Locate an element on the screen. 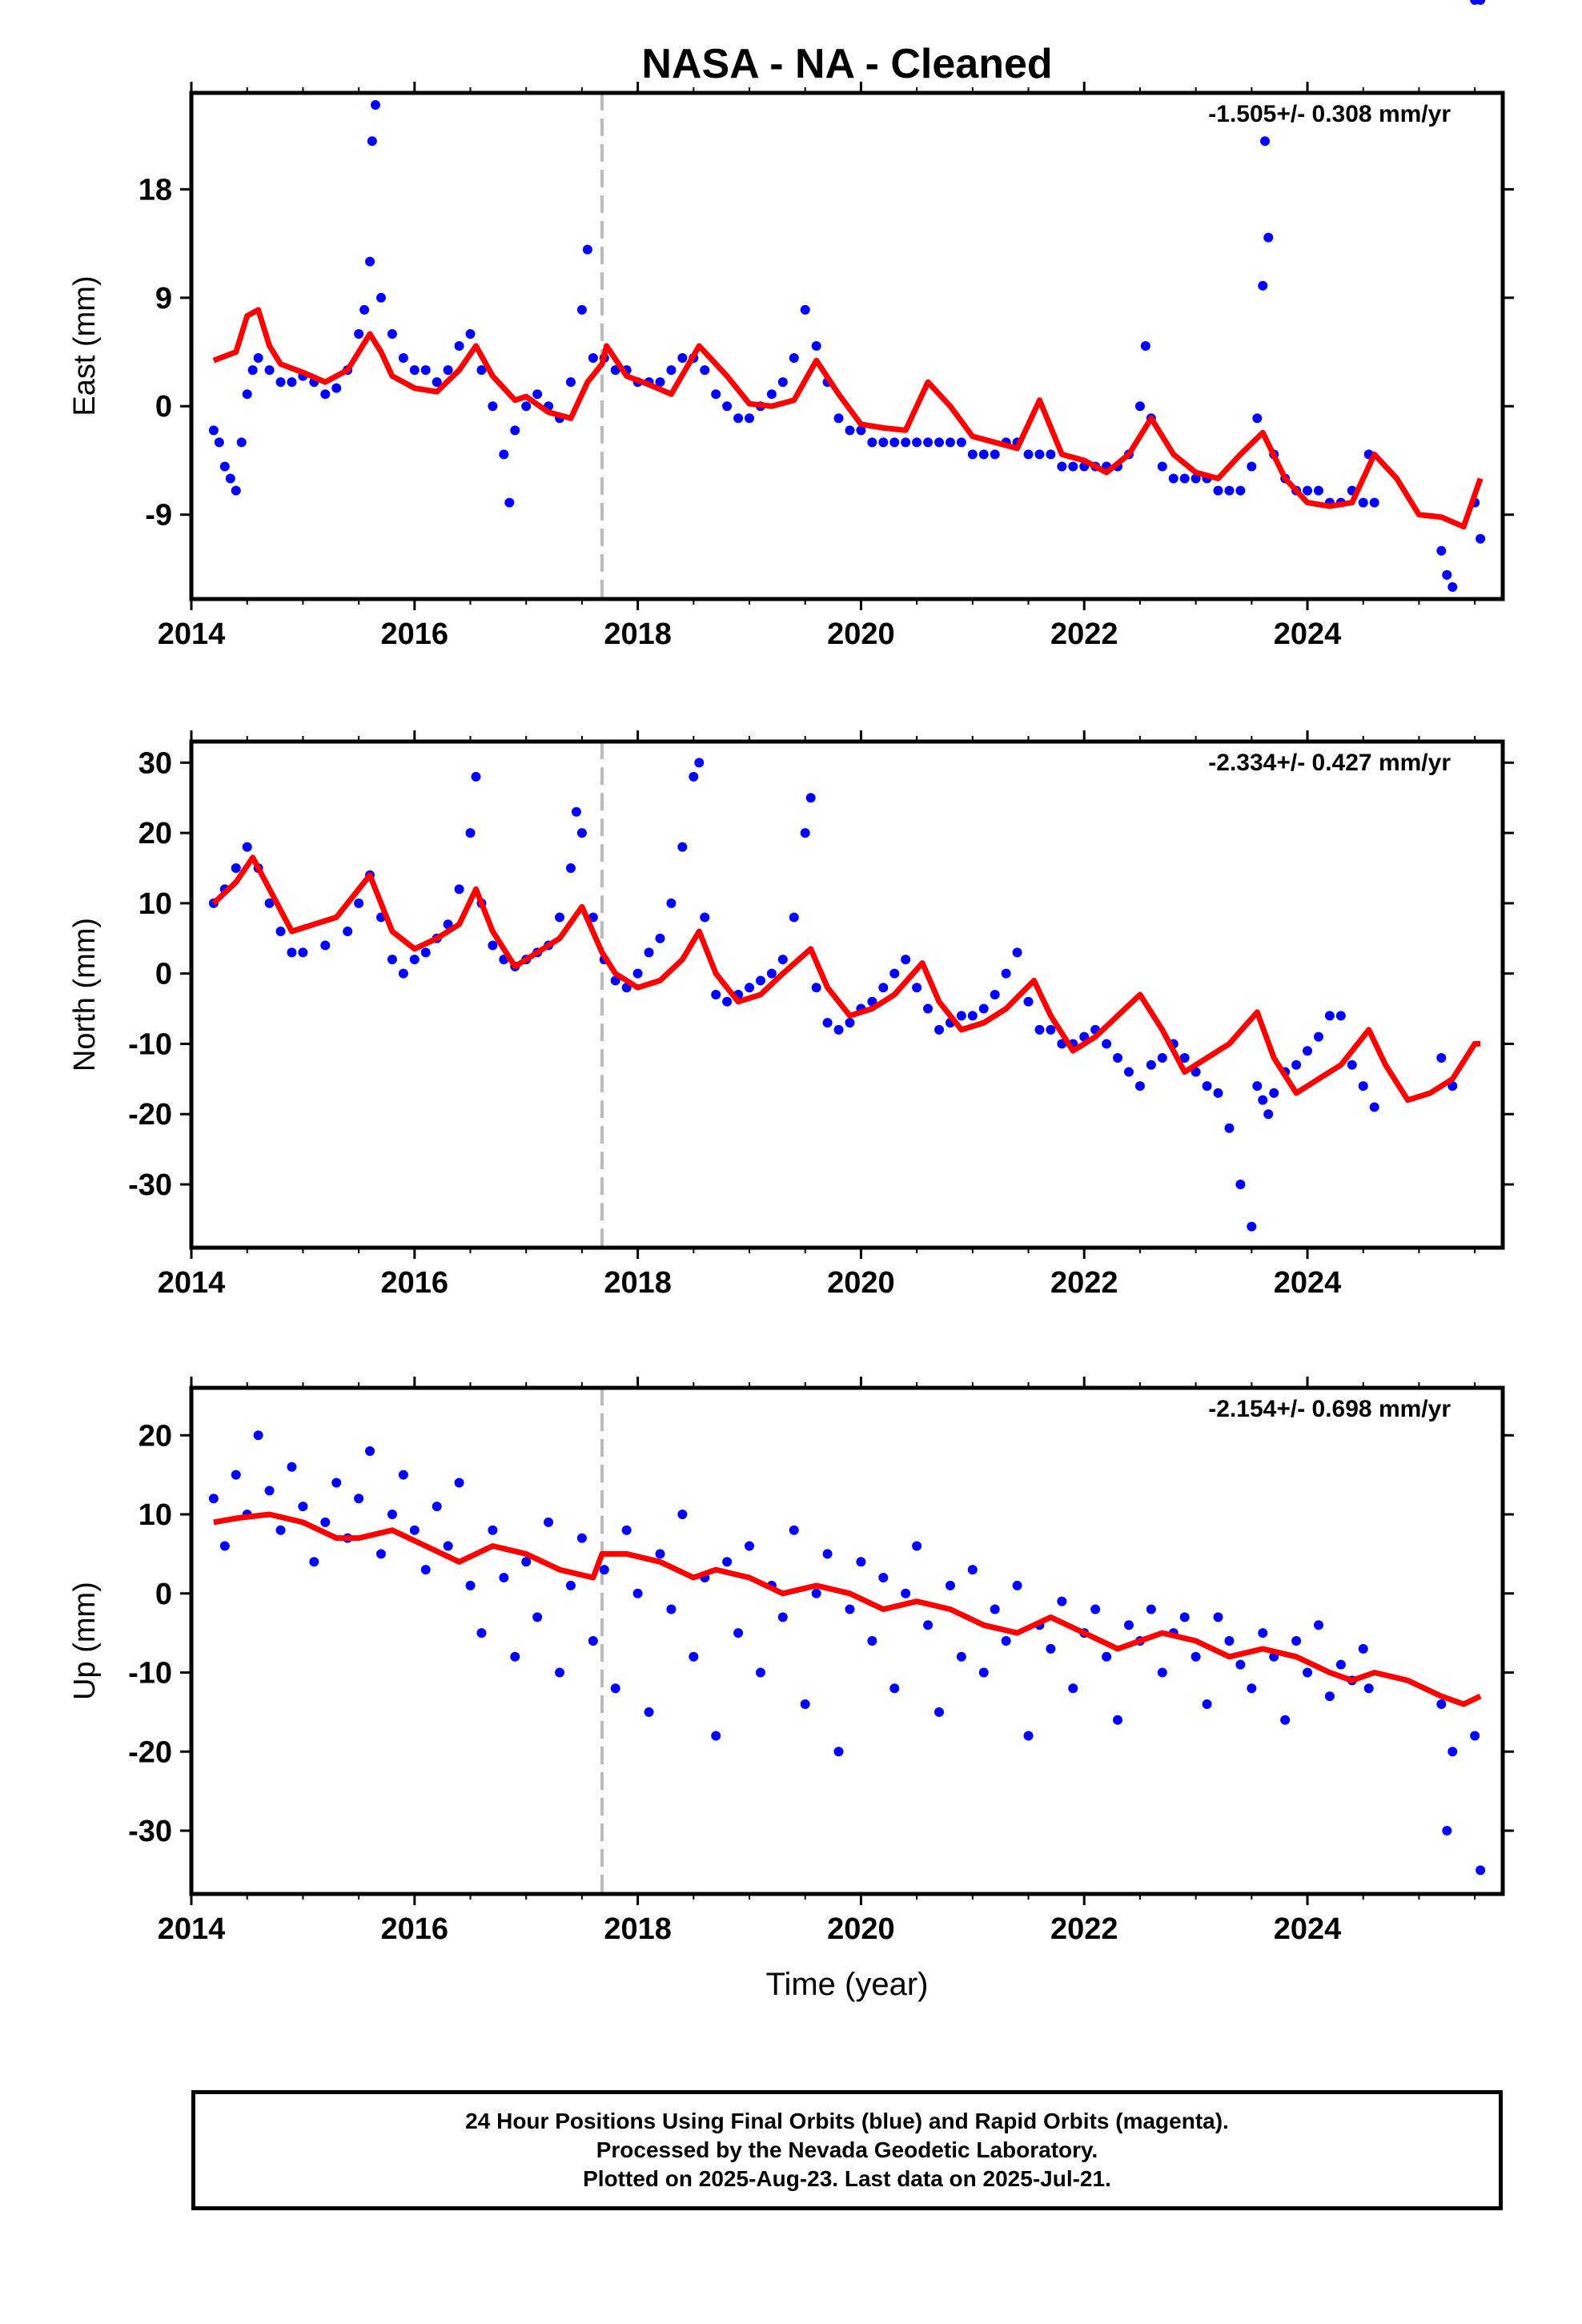 This screenshot has width=1582, height=2324. rate-annotation: -2.154+/- 0.698 mm/yr is located at coordinates (1329, 1409).